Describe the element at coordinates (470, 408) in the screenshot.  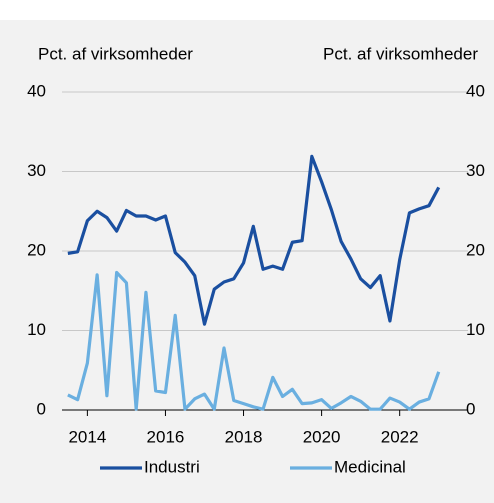
I see `y2-tick-label: 0` at that location.